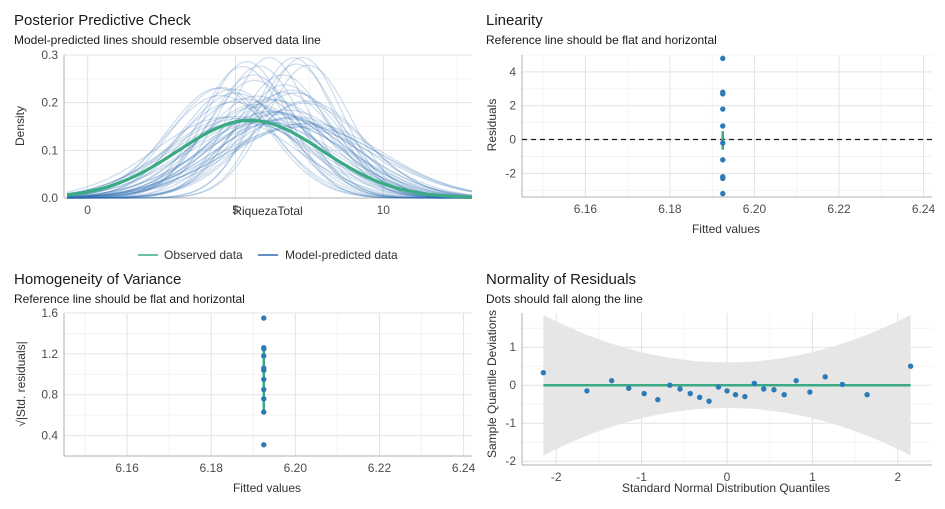 The image size is (945, 509). I want to click on linearity-x-label: Fitted values, so click(726, 229).